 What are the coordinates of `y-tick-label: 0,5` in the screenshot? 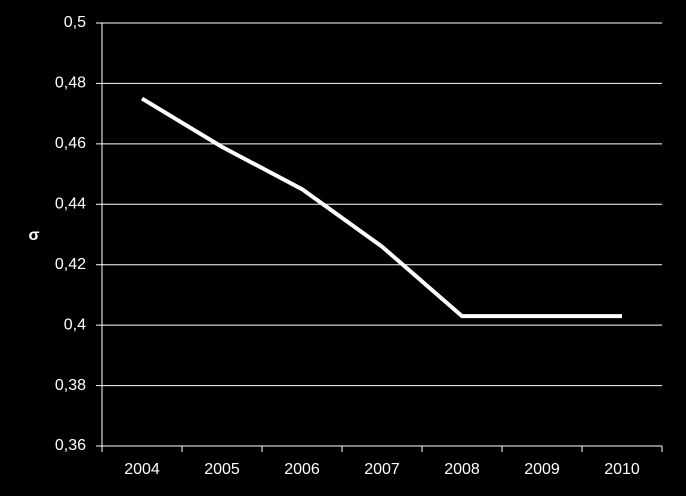 It's located at (75, 22).